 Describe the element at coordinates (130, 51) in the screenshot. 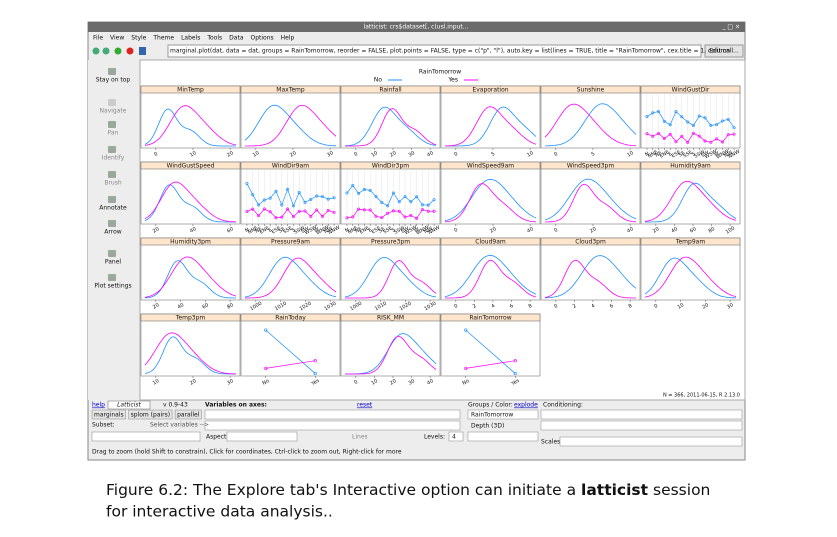

I see `stop-icon` at that location.